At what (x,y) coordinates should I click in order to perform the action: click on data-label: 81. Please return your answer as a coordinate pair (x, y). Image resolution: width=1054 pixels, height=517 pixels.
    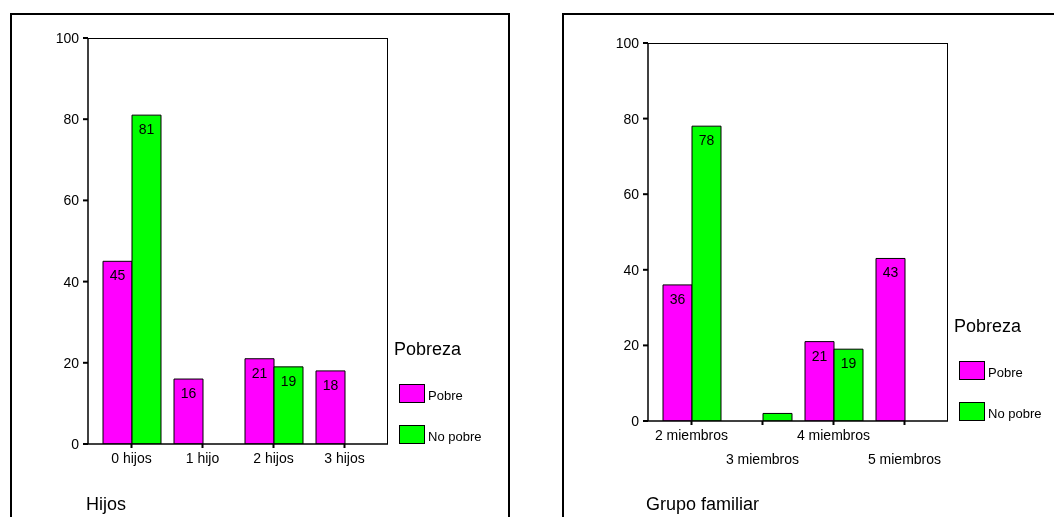
    Looking at the image, I should click on (146, 129).